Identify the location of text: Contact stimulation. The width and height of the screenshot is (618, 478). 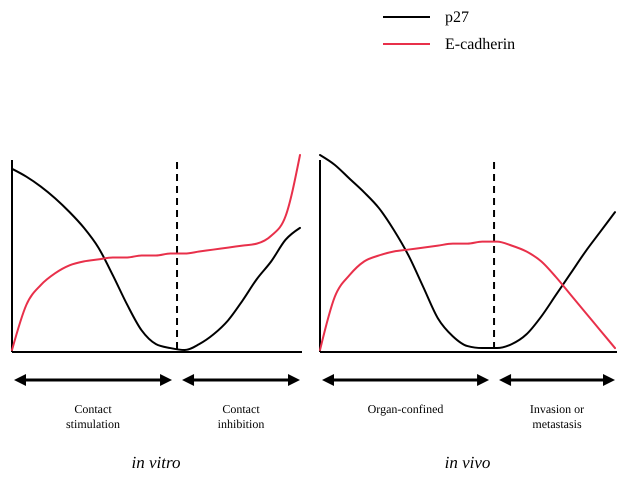
(93, 416).